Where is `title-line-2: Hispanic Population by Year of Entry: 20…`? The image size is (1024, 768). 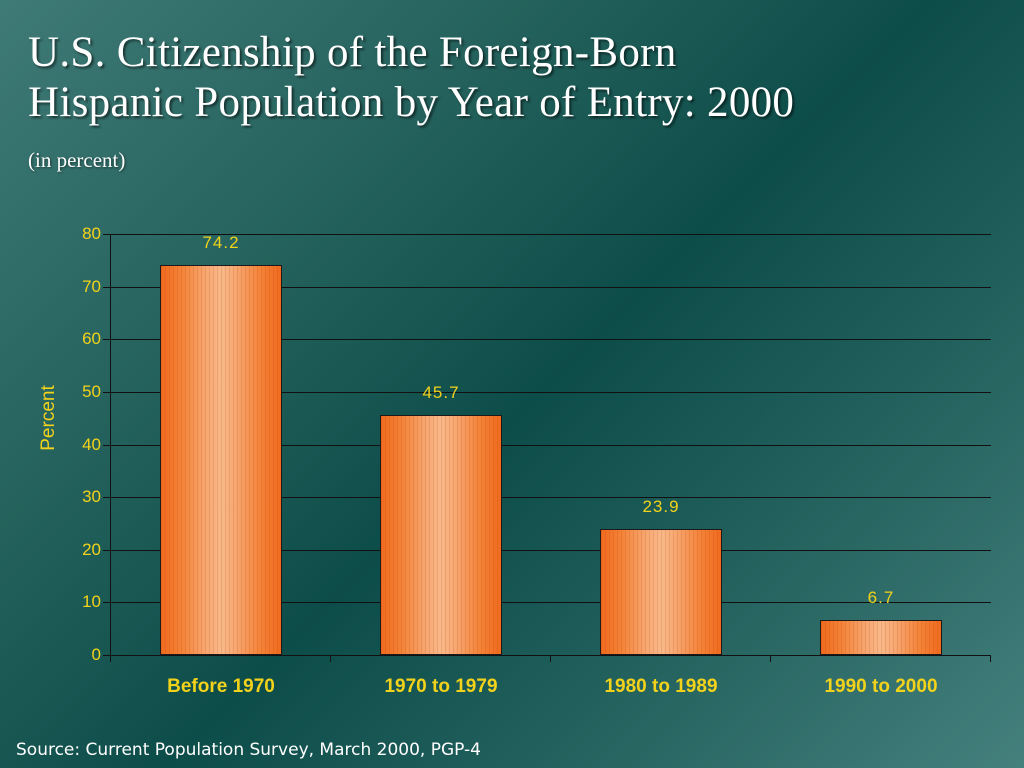 title-line-2: Hispanic Population by Year of Entry: 20… is located at coordinates (411, 102).